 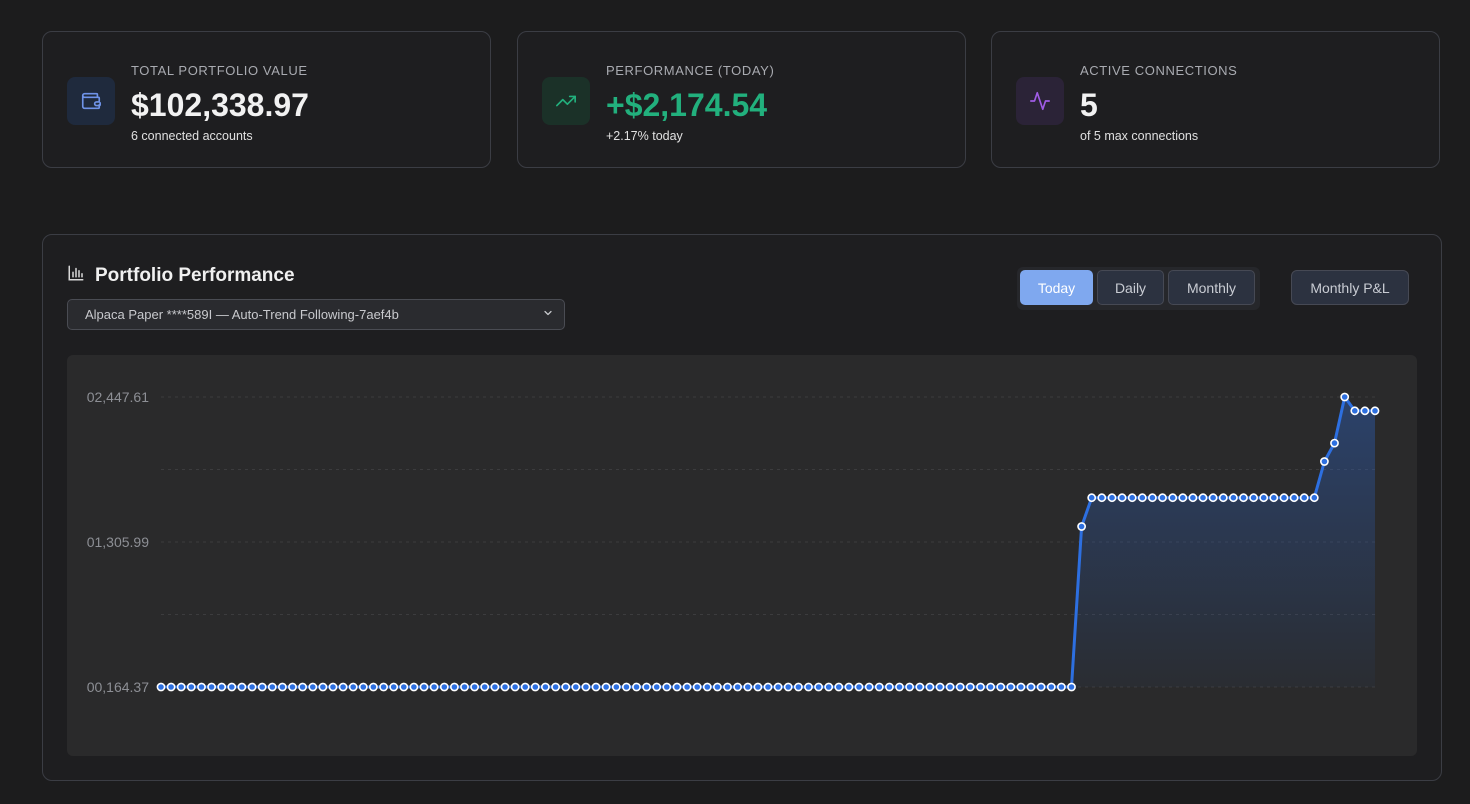 I want to click on monthly-pl-button: Monthly P&L, so click(x=1350, y=287).